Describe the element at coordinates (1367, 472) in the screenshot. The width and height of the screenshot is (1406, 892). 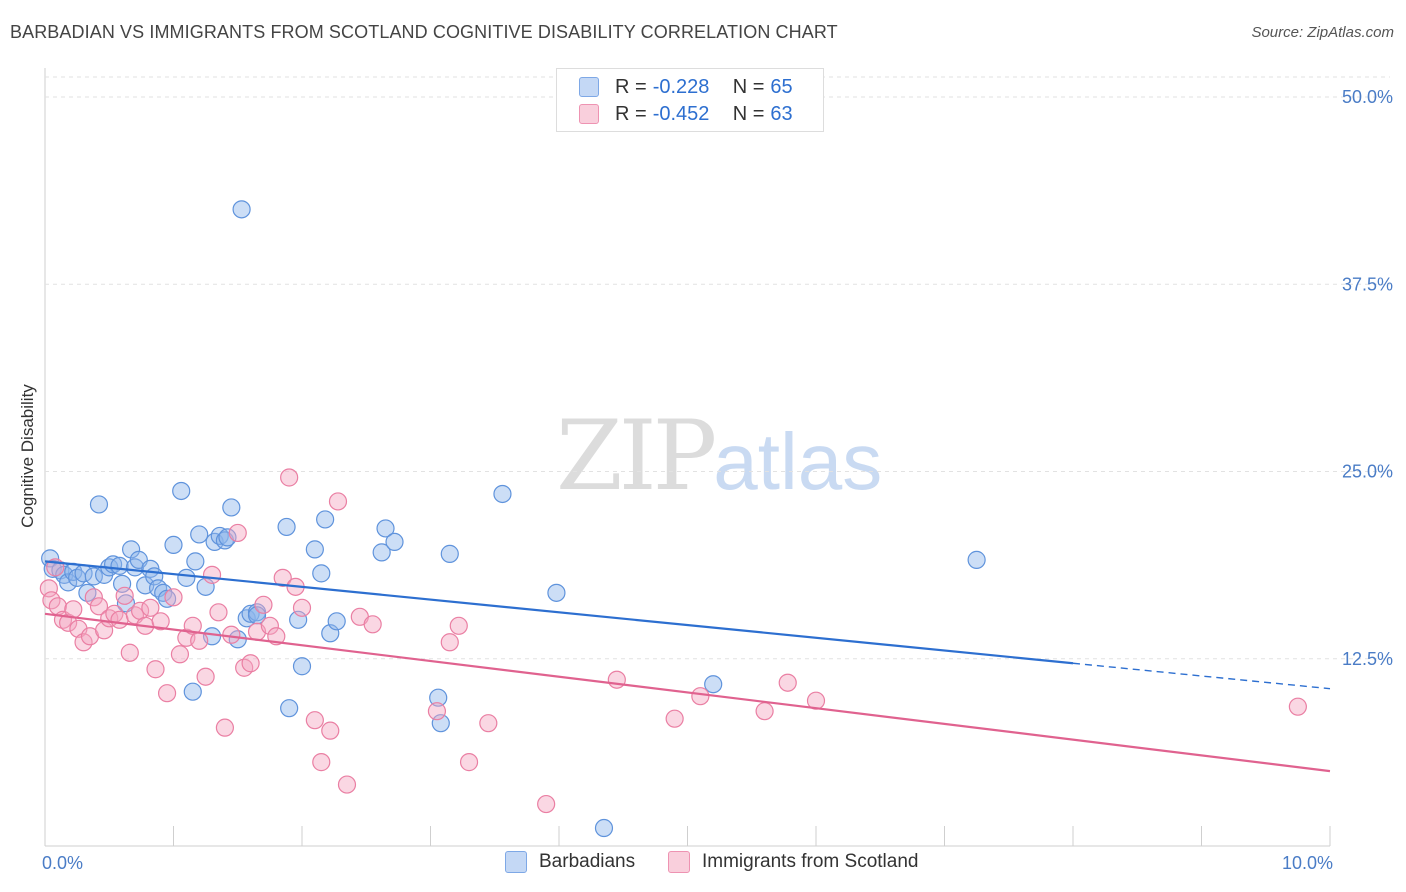
I see `y-tick-label: 25.0%` at that location.